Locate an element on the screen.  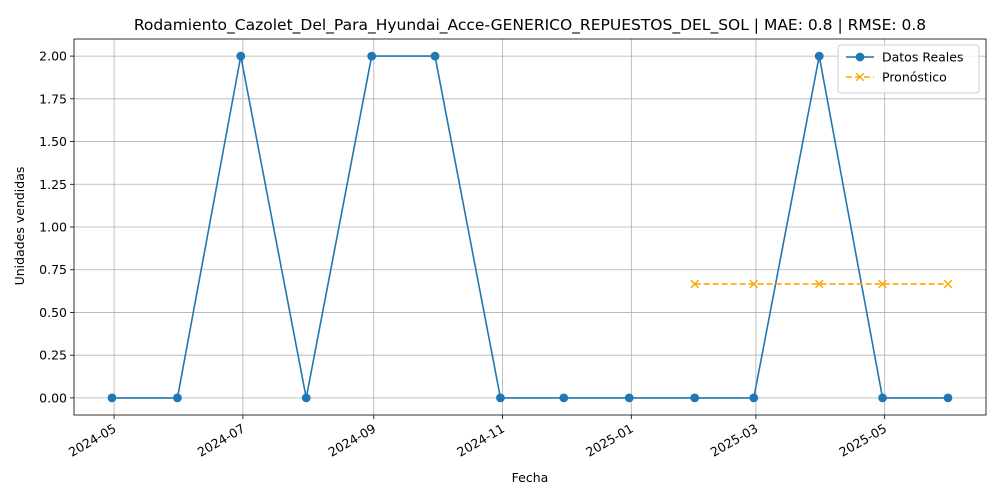
legend-label: Pronóstico is located at coordinates (914, 77).